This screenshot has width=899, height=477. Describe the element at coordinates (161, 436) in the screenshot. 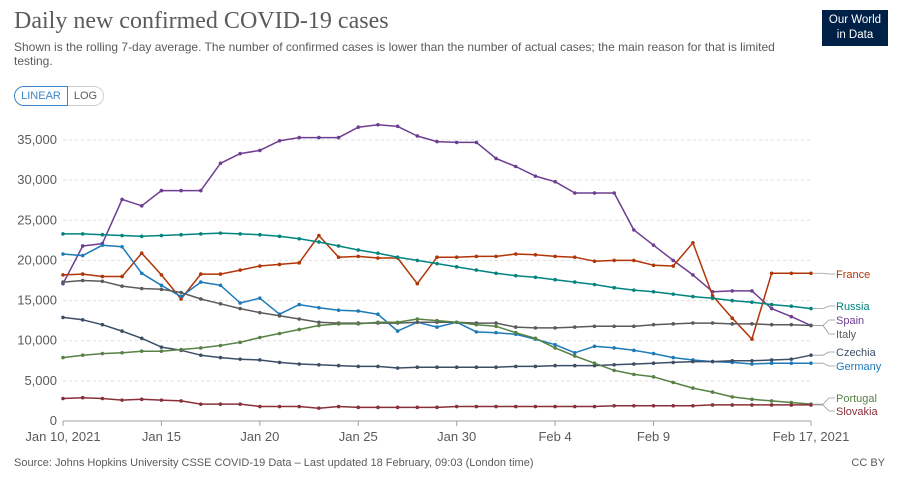

I see `x-tick-label: Jan 15` at that location.